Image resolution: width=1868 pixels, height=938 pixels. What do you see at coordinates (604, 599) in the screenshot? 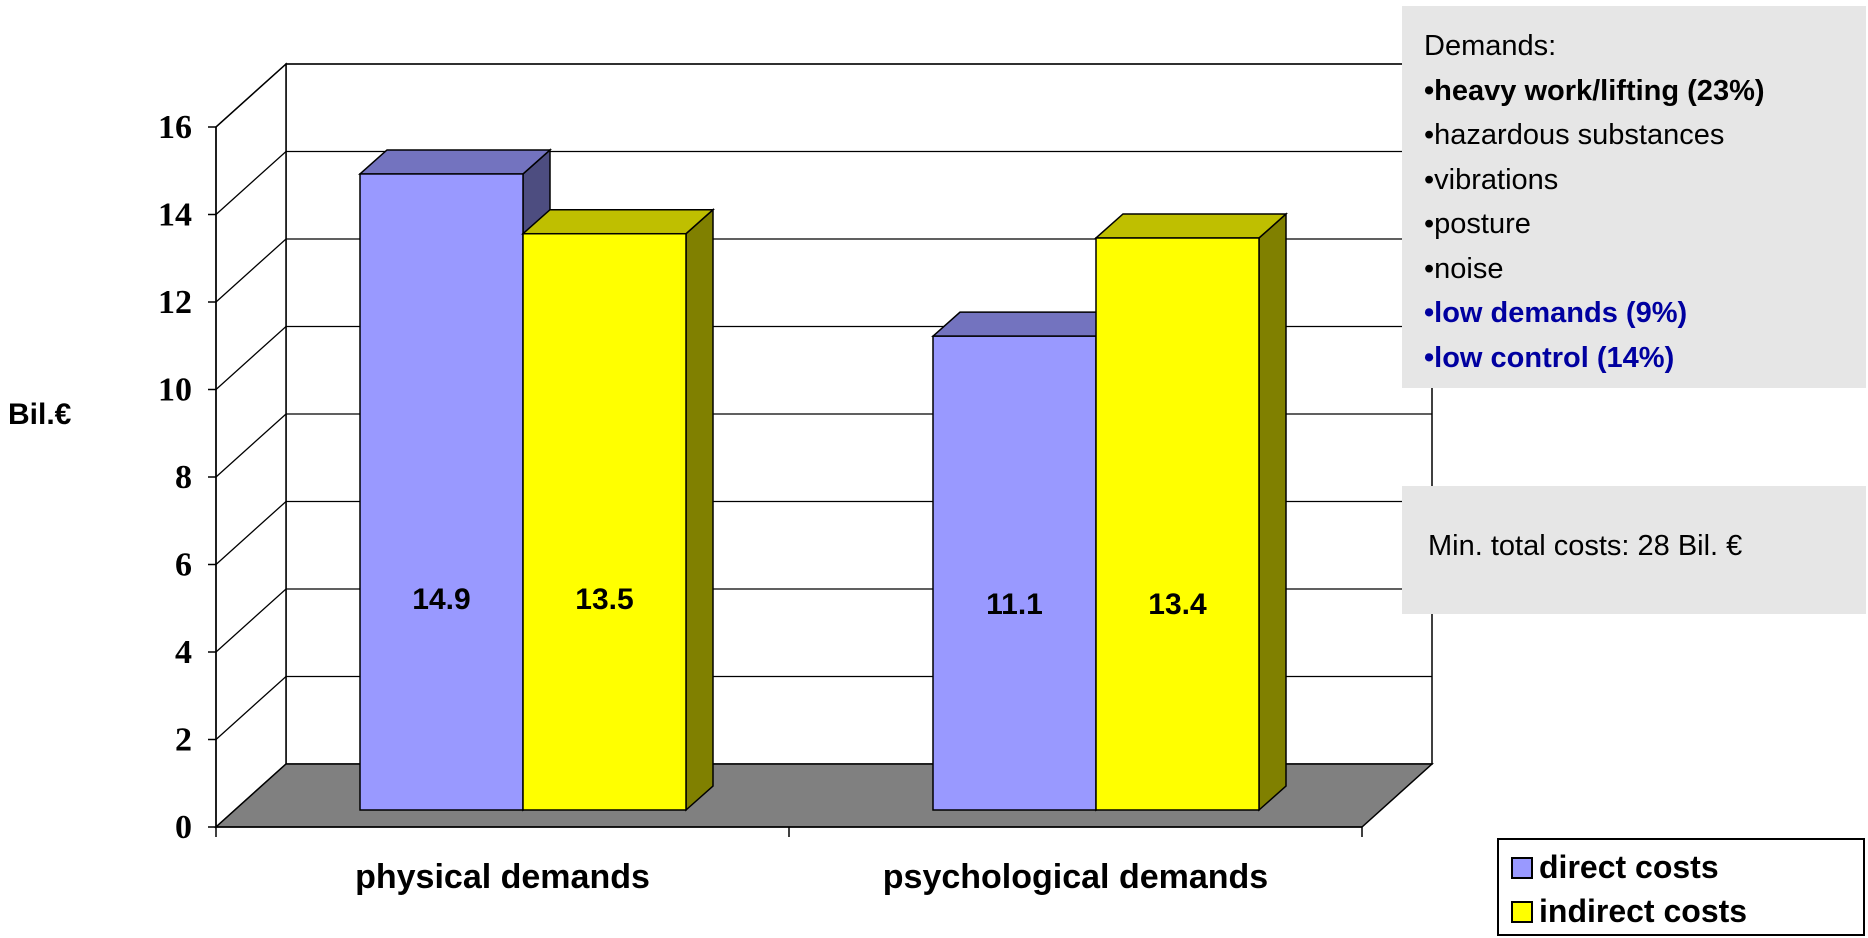
I see `data-label: 13.5` at bounding box center [604, 599].